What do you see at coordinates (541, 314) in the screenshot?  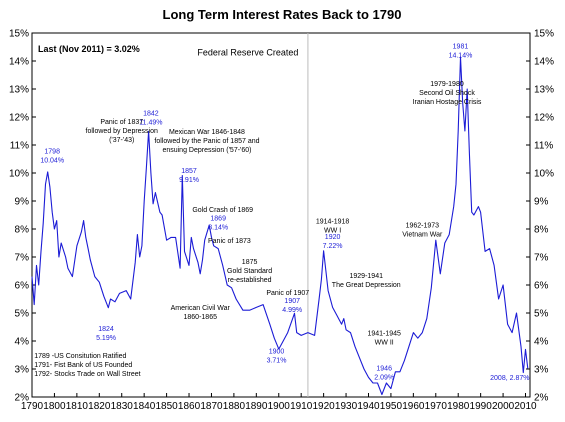 I see `y-tick-label-right: 5%` at bounding box center [541, 314].